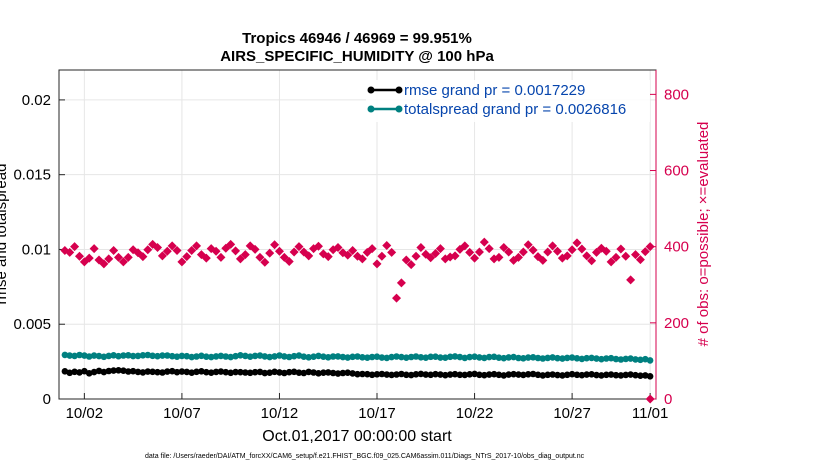 The height and width of the screenshot is (470, 830). What do you see at coordinates (703, 234) in the screenshot?
I see `y-axis-right-label: # of obs: o=possible; ×=evaluated` at bounding box center [703, 234].